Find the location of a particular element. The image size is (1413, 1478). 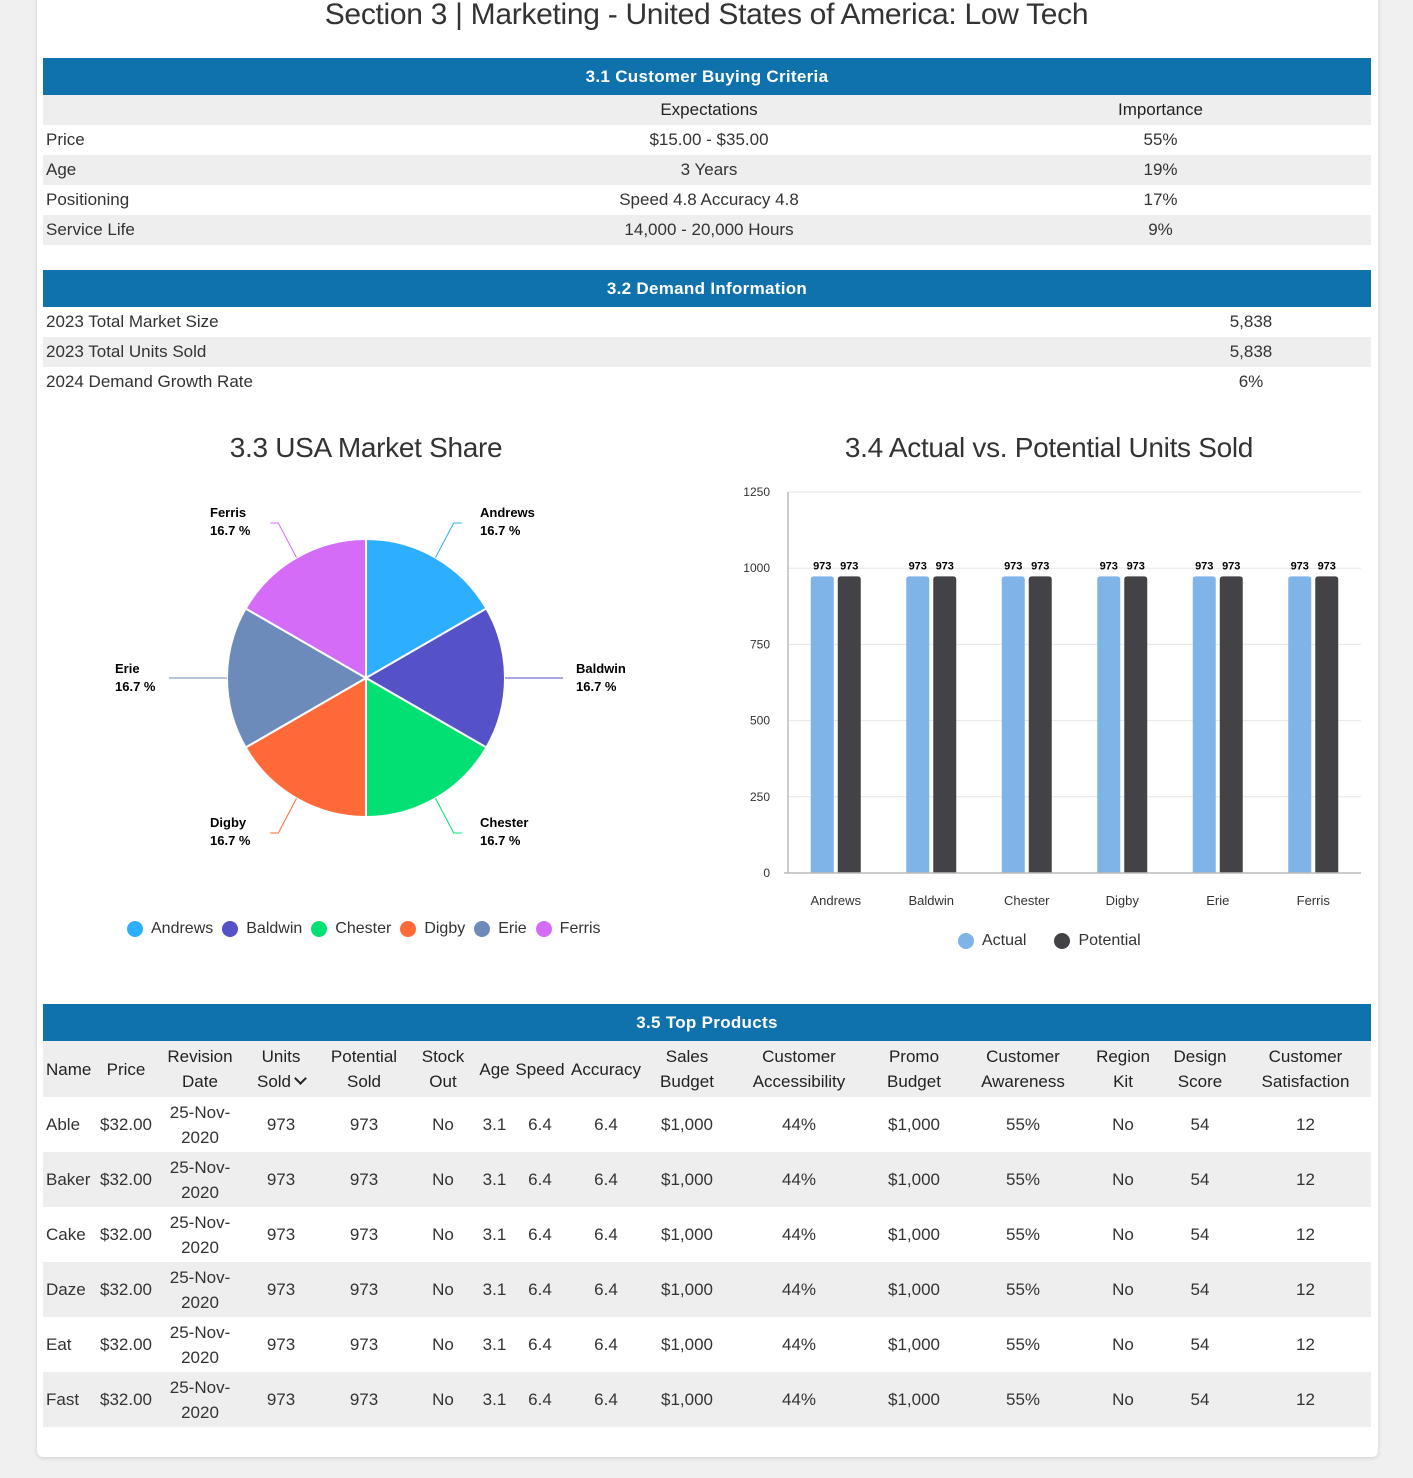

pie-slice-andrews is located at coordinates (426, 608).